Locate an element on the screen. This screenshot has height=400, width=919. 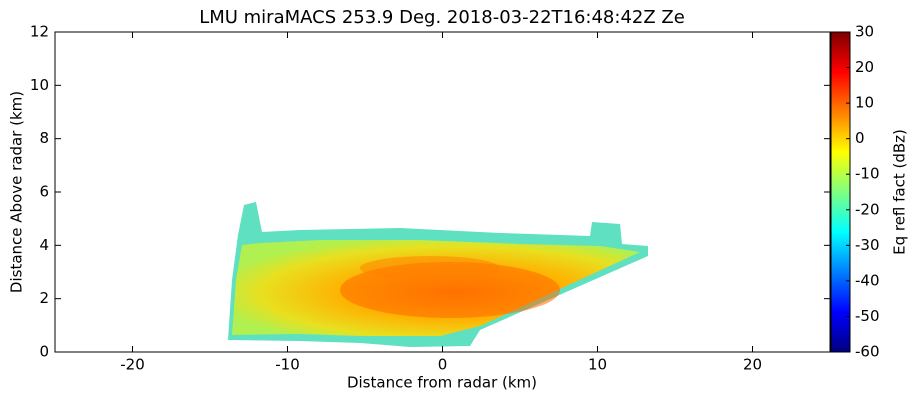
y-tick-label: 8 is located at coordinates (44, 138).